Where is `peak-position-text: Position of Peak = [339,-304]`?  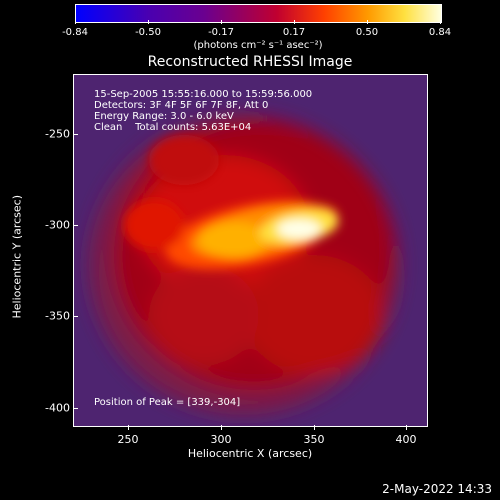 peak-position-text: Position of Peak = [339,-304] is located at coordinates (167, 402).